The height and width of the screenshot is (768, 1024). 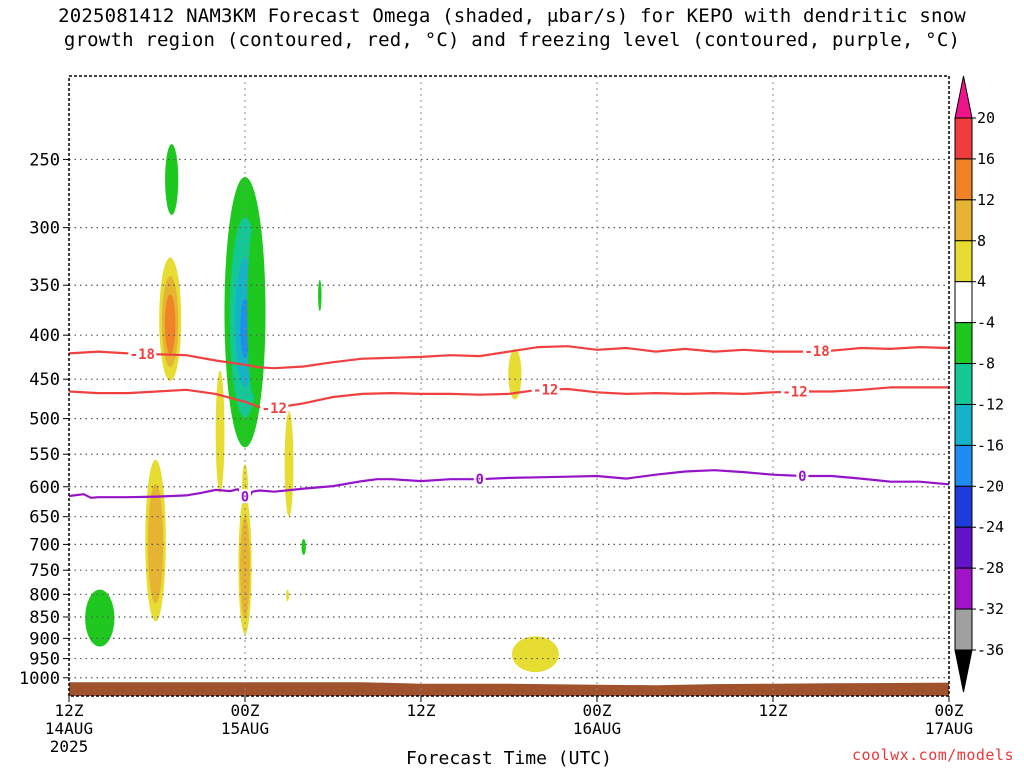 I want to click on colorbar-tick-label: 4, so click(x=981, y=282).